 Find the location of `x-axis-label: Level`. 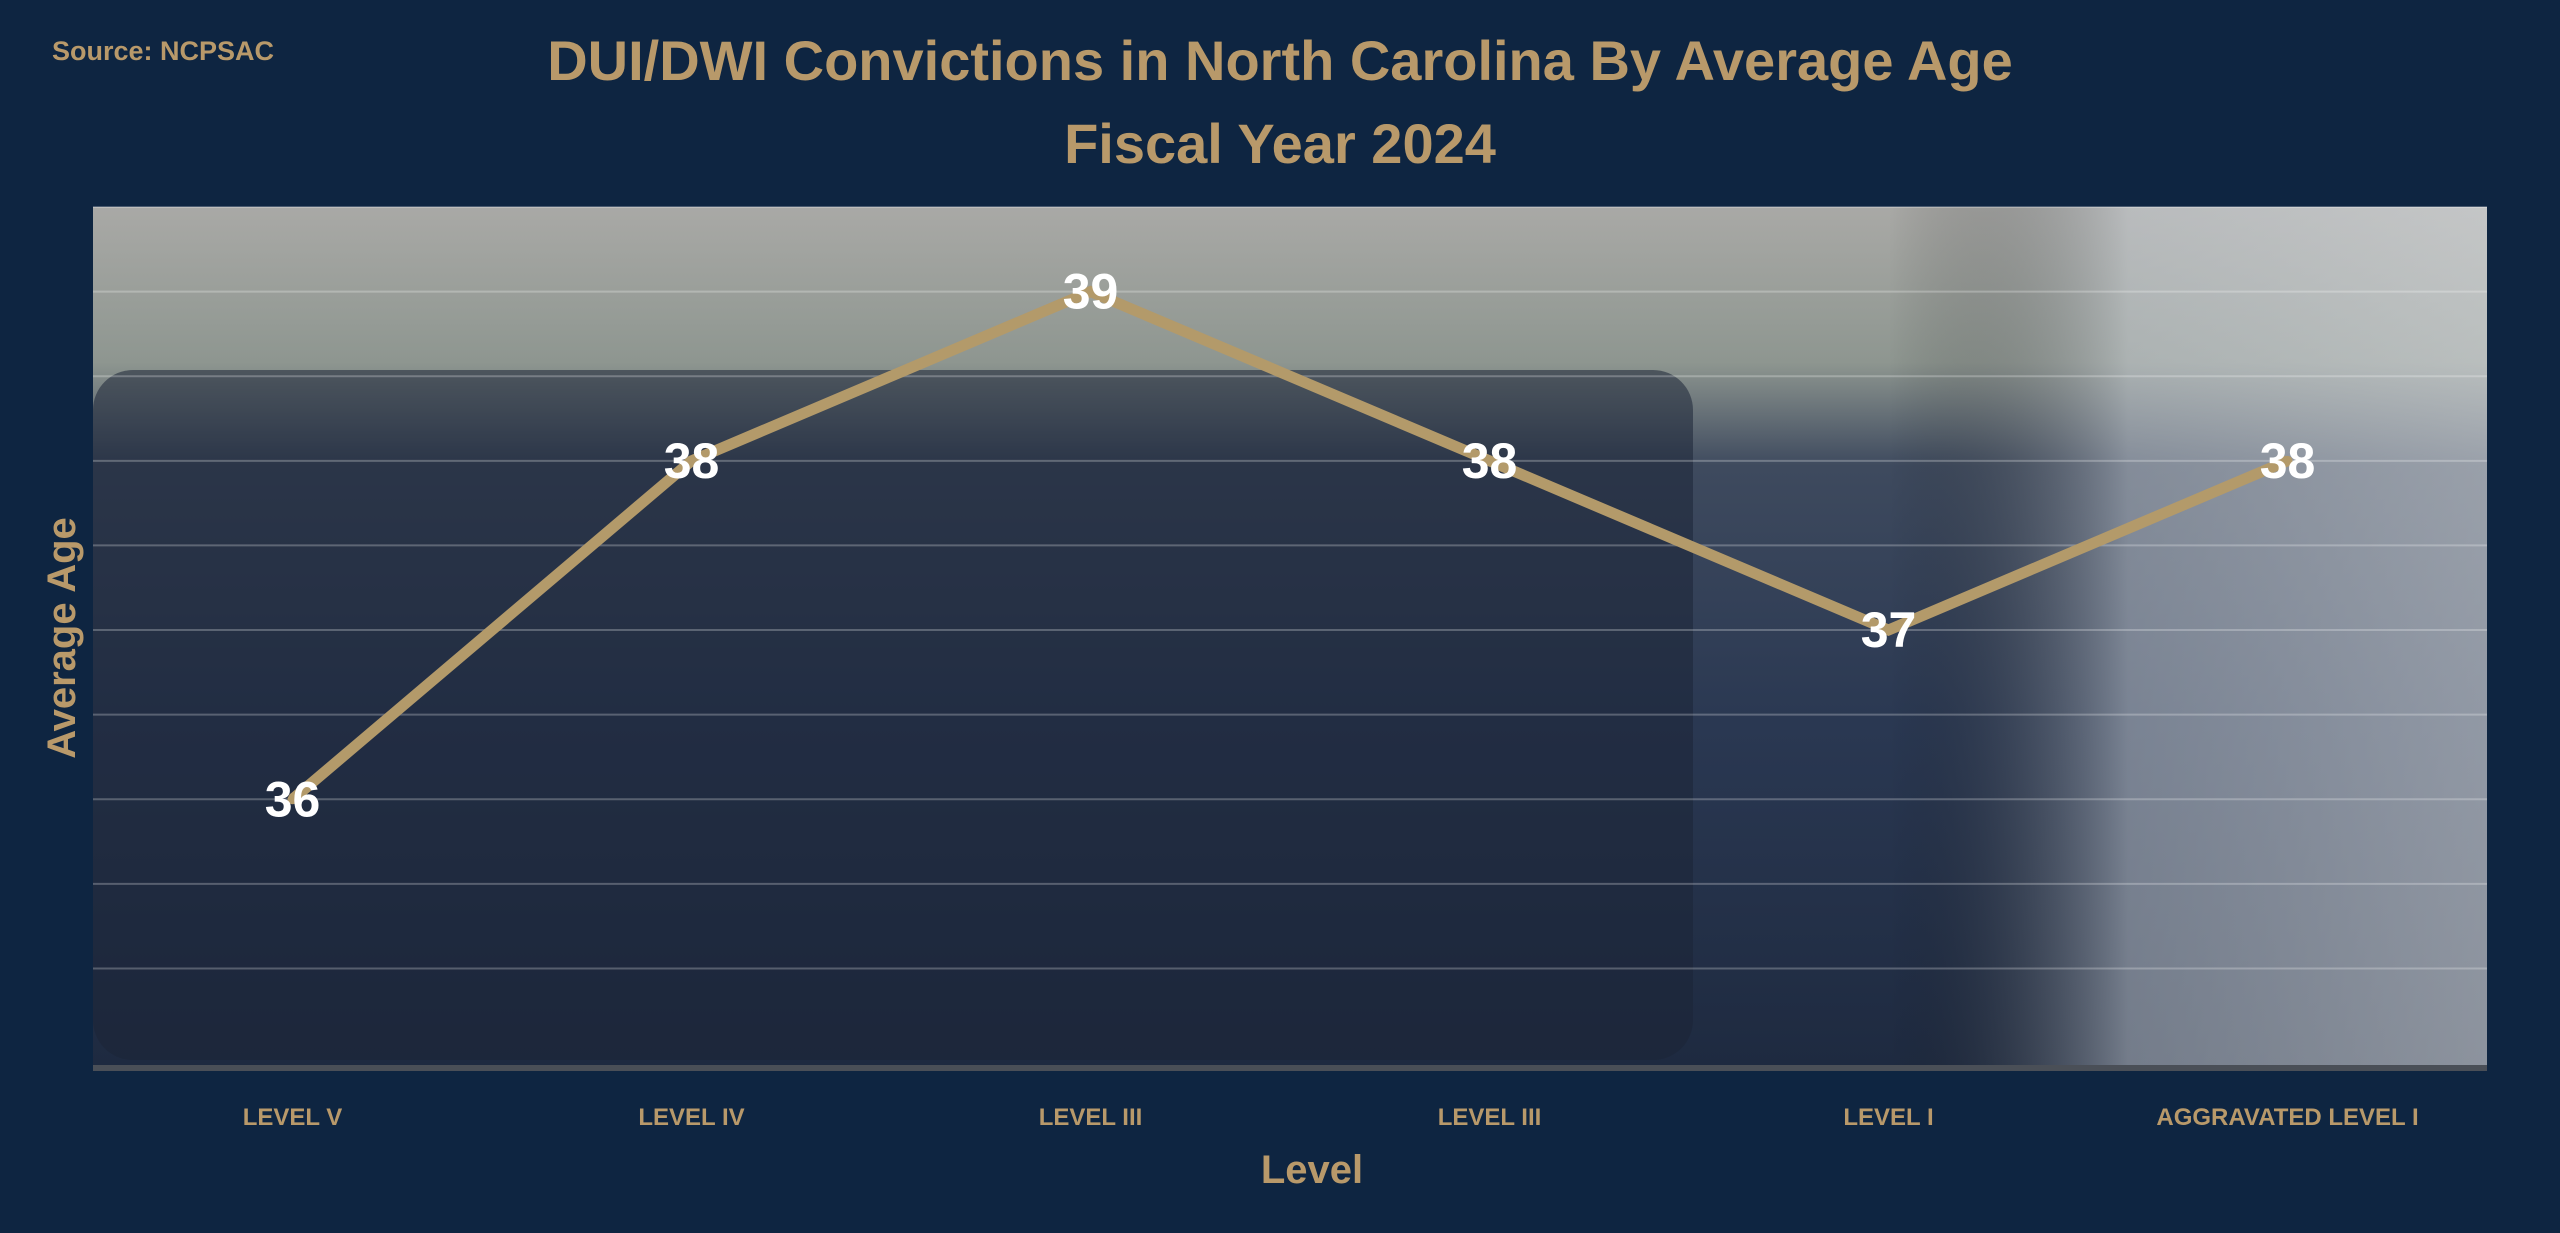

x-axis-label: Level is located at coordinates (1312, 1170).